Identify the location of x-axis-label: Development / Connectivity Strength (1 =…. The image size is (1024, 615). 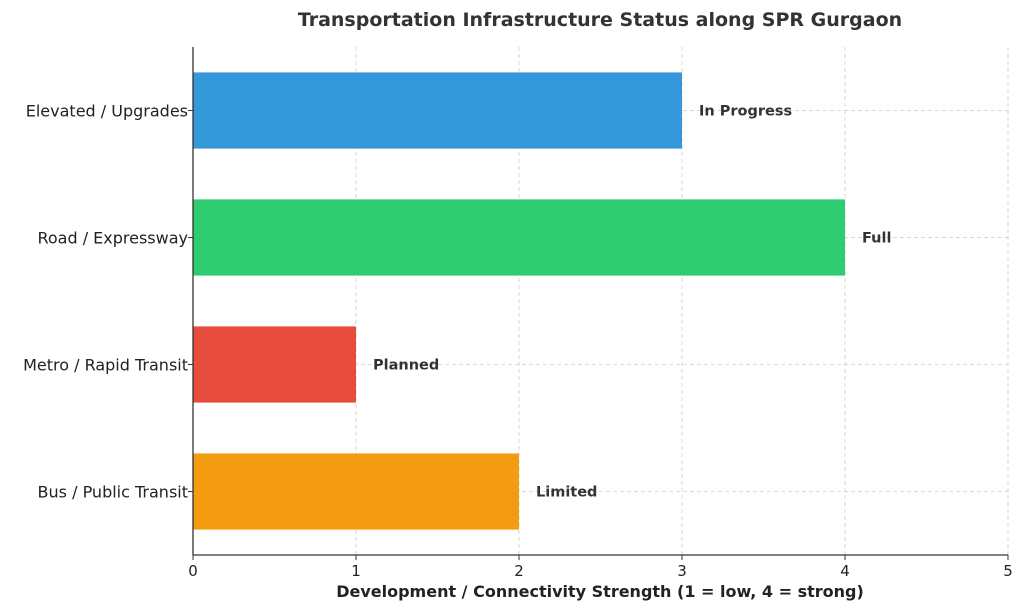
(600, 591).